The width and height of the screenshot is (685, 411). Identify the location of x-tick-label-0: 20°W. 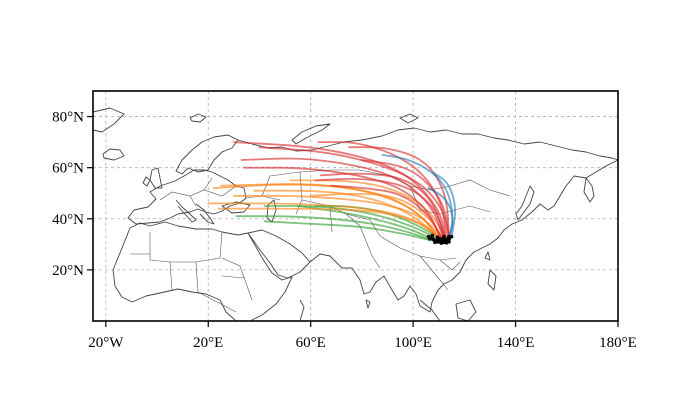
(106, 343).